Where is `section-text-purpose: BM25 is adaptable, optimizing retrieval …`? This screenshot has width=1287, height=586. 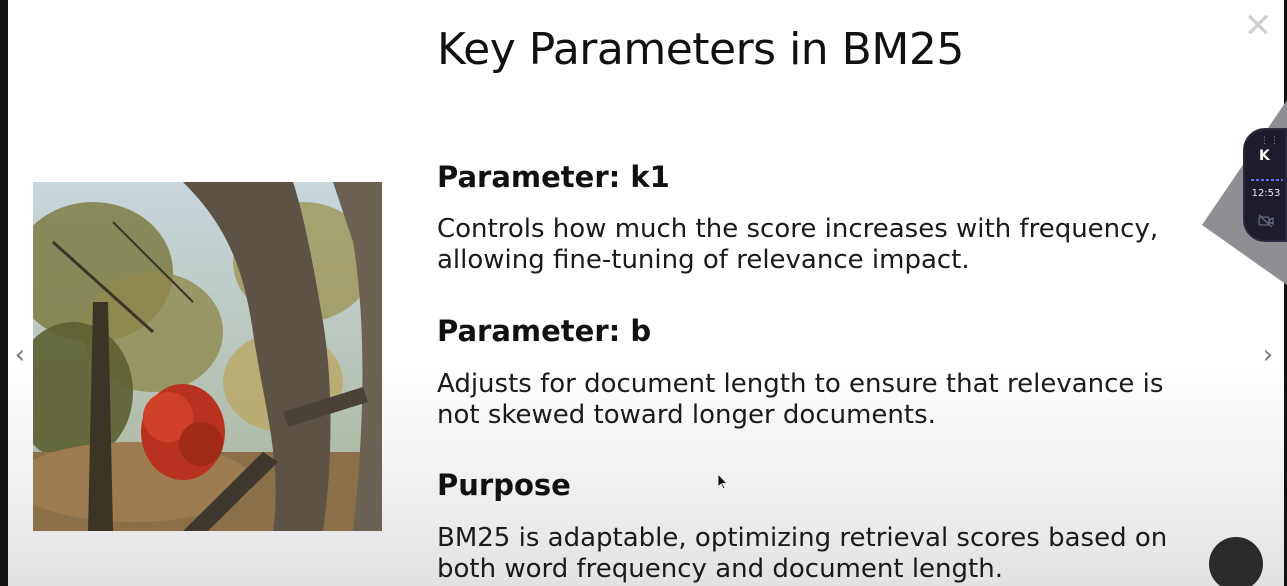 section-text-purpose: BM25 is adaptable, optimizing retrieval … is located at coordinates (802, 553).